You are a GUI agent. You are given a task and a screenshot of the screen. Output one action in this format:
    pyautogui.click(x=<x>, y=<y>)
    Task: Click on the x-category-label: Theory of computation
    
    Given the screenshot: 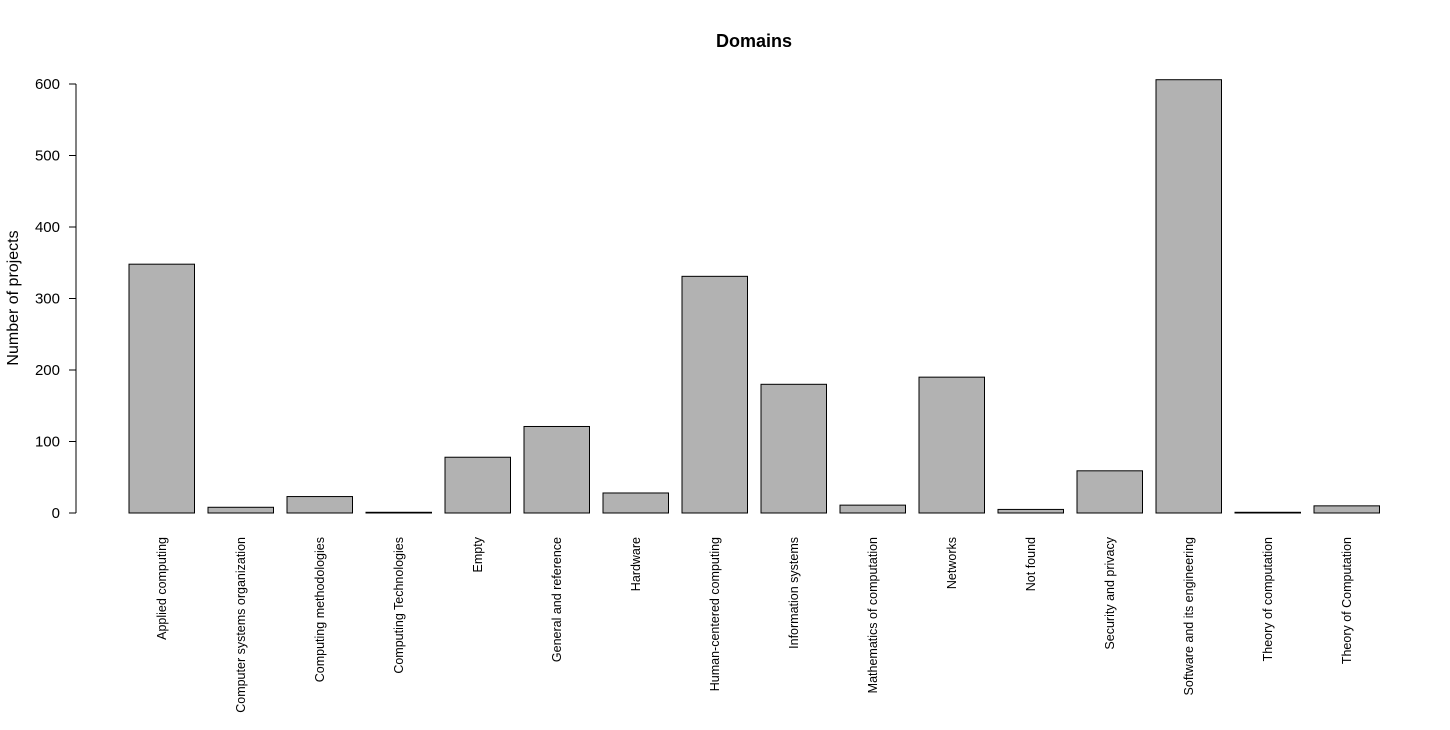 What is the action you would take?
    pyautogui.click(x=1268, y=599)
    